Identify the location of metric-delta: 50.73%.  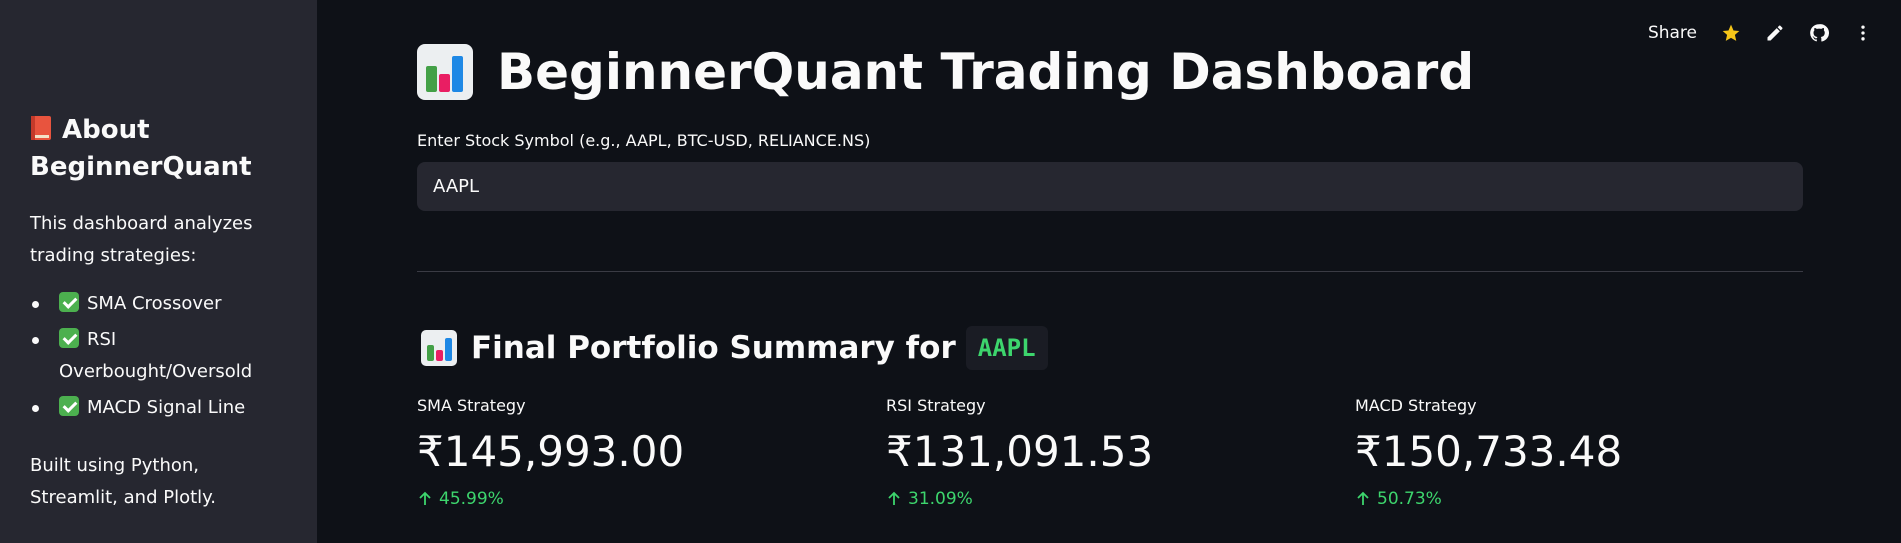
(1488, 499).